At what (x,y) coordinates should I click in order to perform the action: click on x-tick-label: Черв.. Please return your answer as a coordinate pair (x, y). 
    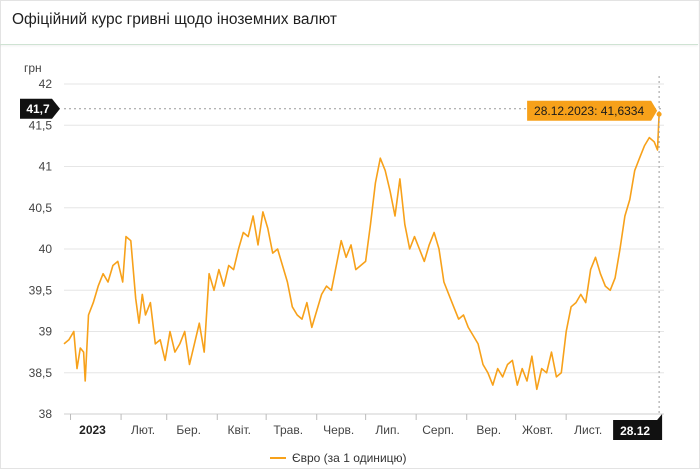
    Looking at the image, I should click on (338, 430).